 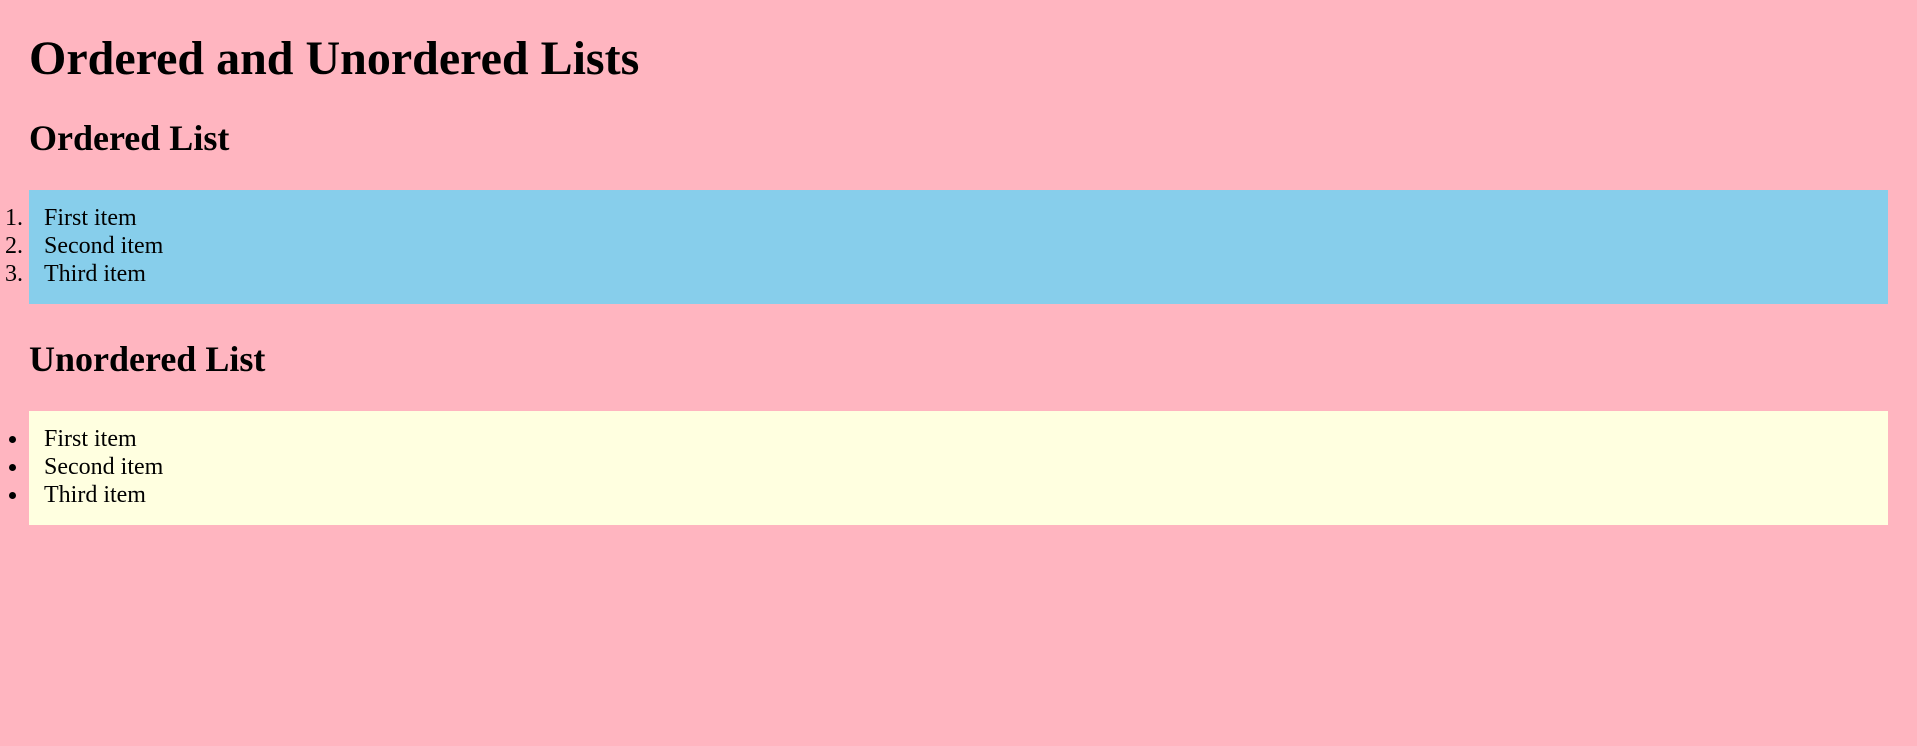 I want to click on ordered-list-item: First item, so click(x=958, y=218).